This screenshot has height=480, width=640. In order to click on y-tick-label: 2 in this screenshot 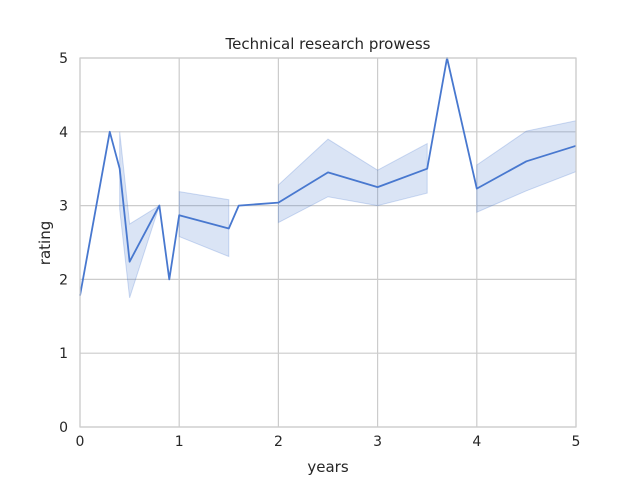, I will do `click(63, 280)`.